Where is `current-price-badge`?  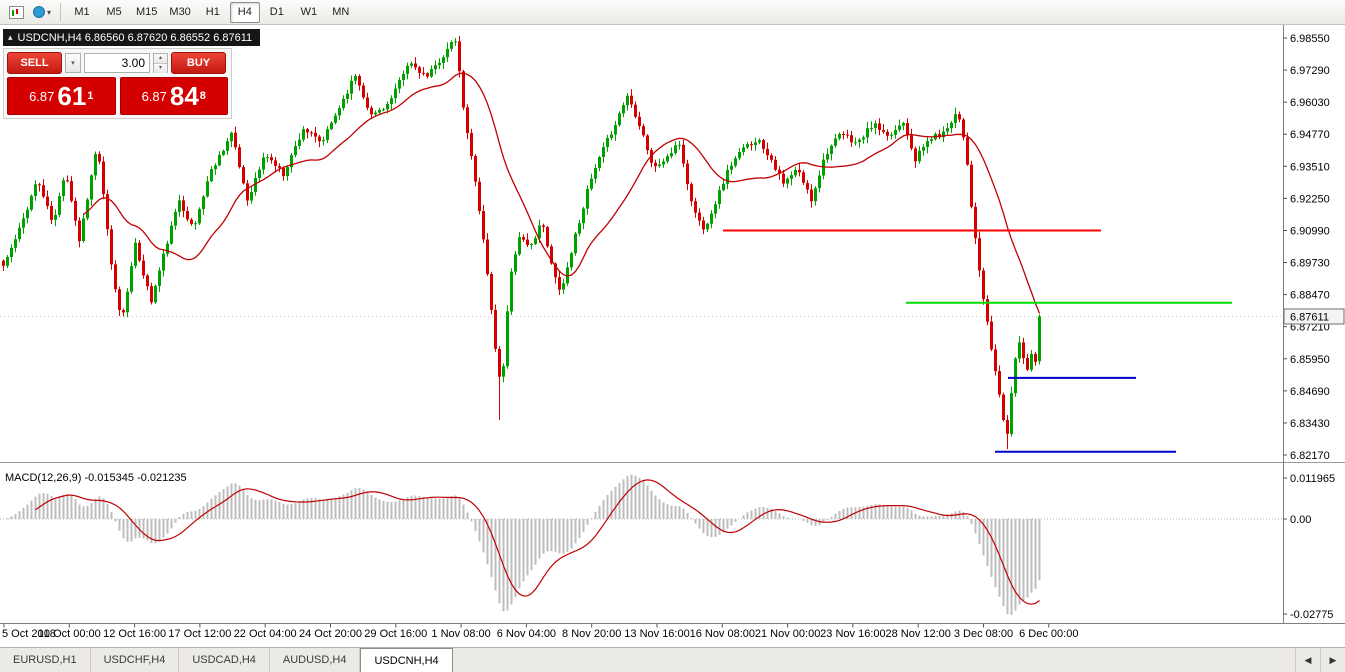
current-price-badge is located at coordinates (1314, 316).